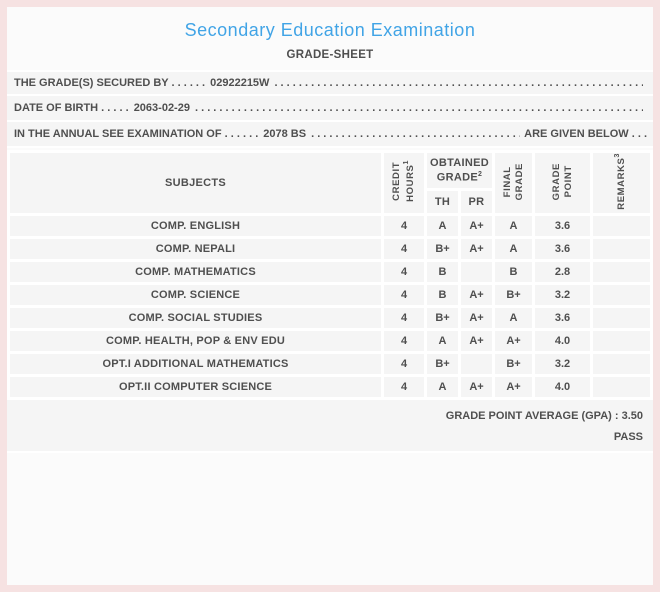 This screenshot has height=592, width=660. I want to click on table-row: COMP. SCIENCE 4 B A+ B+ 3.2, so click(330, 294).